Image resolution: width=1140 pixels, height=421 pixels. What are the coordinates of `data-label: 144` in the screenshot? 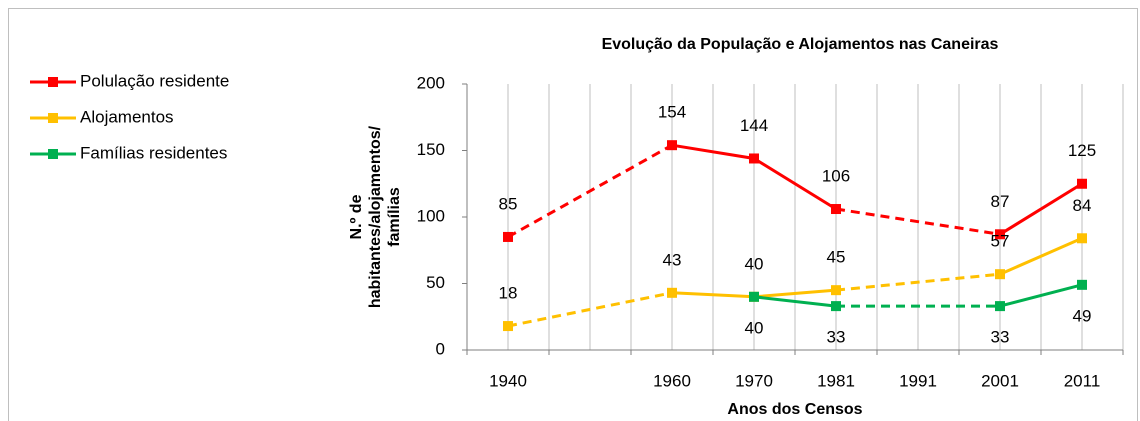 It's located at (754, 125).